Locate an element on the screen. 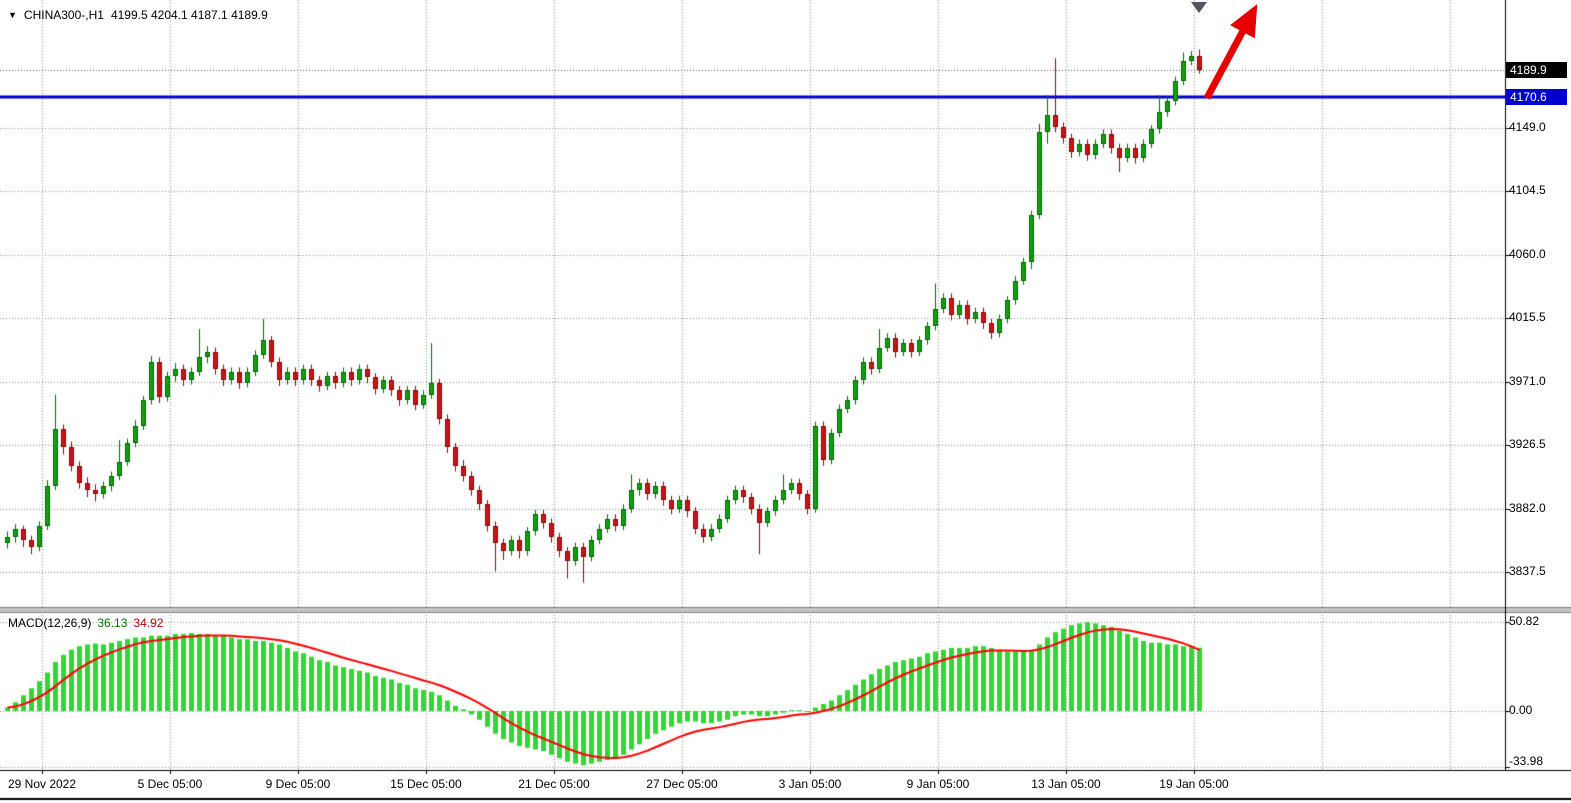  symbol-dropdown-icon: ▼ is located at coordinates (12, 15).